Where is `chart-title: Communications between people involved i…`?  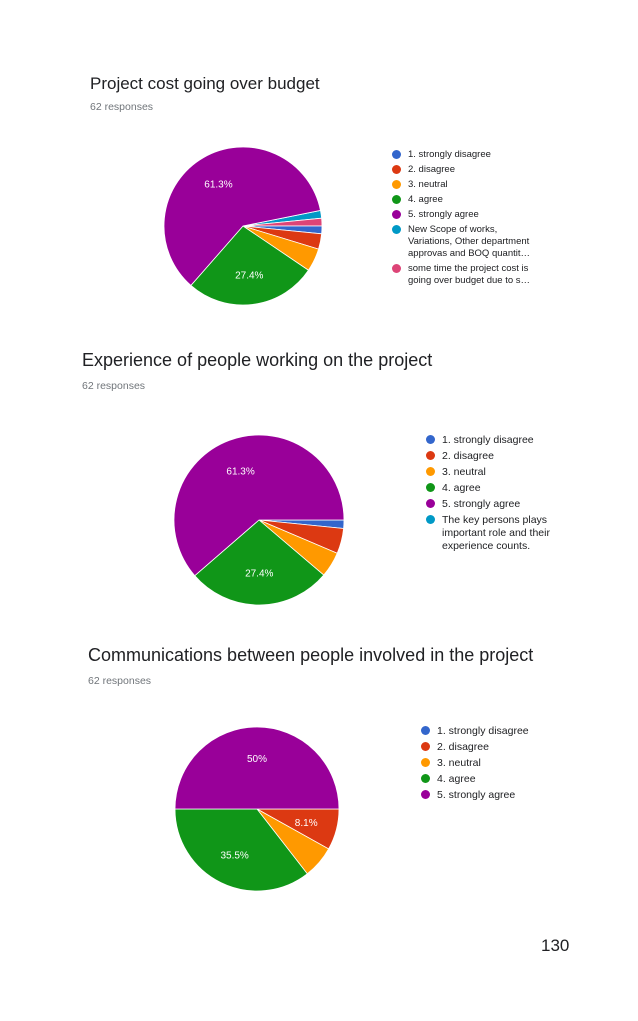
chart-title: Communications between people involved i… is located at coordinates (311, 655).